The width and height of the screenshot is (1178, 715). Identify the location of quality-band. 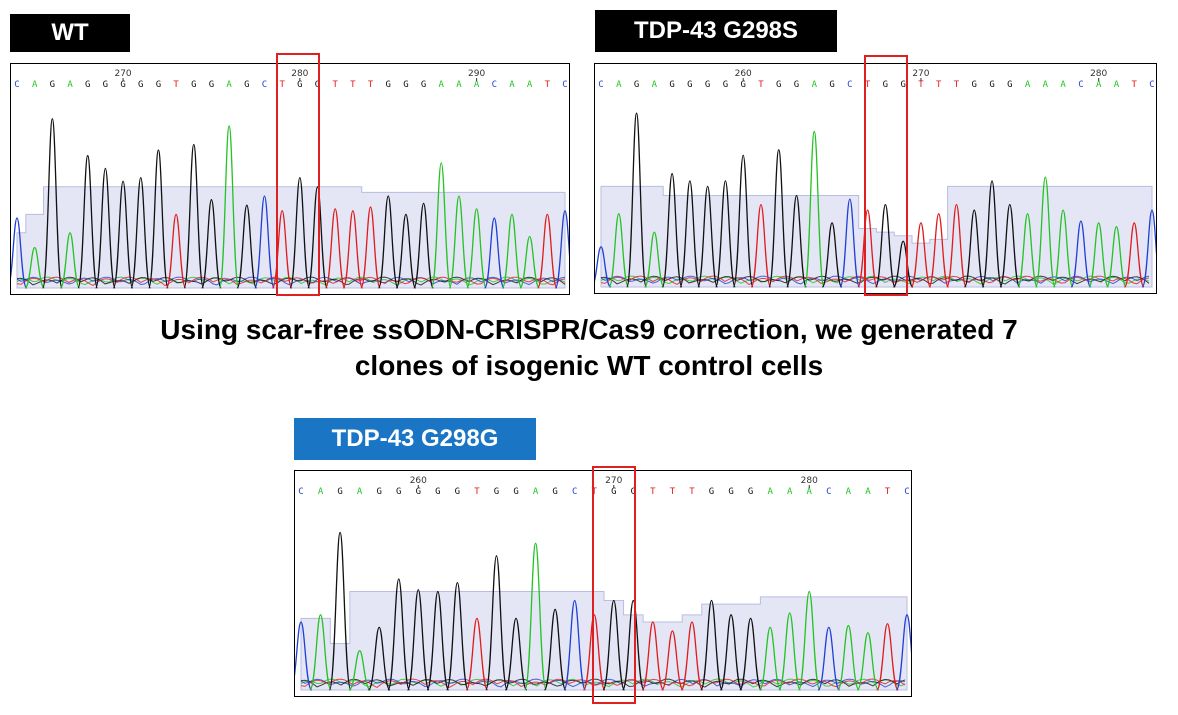
(604, 641).